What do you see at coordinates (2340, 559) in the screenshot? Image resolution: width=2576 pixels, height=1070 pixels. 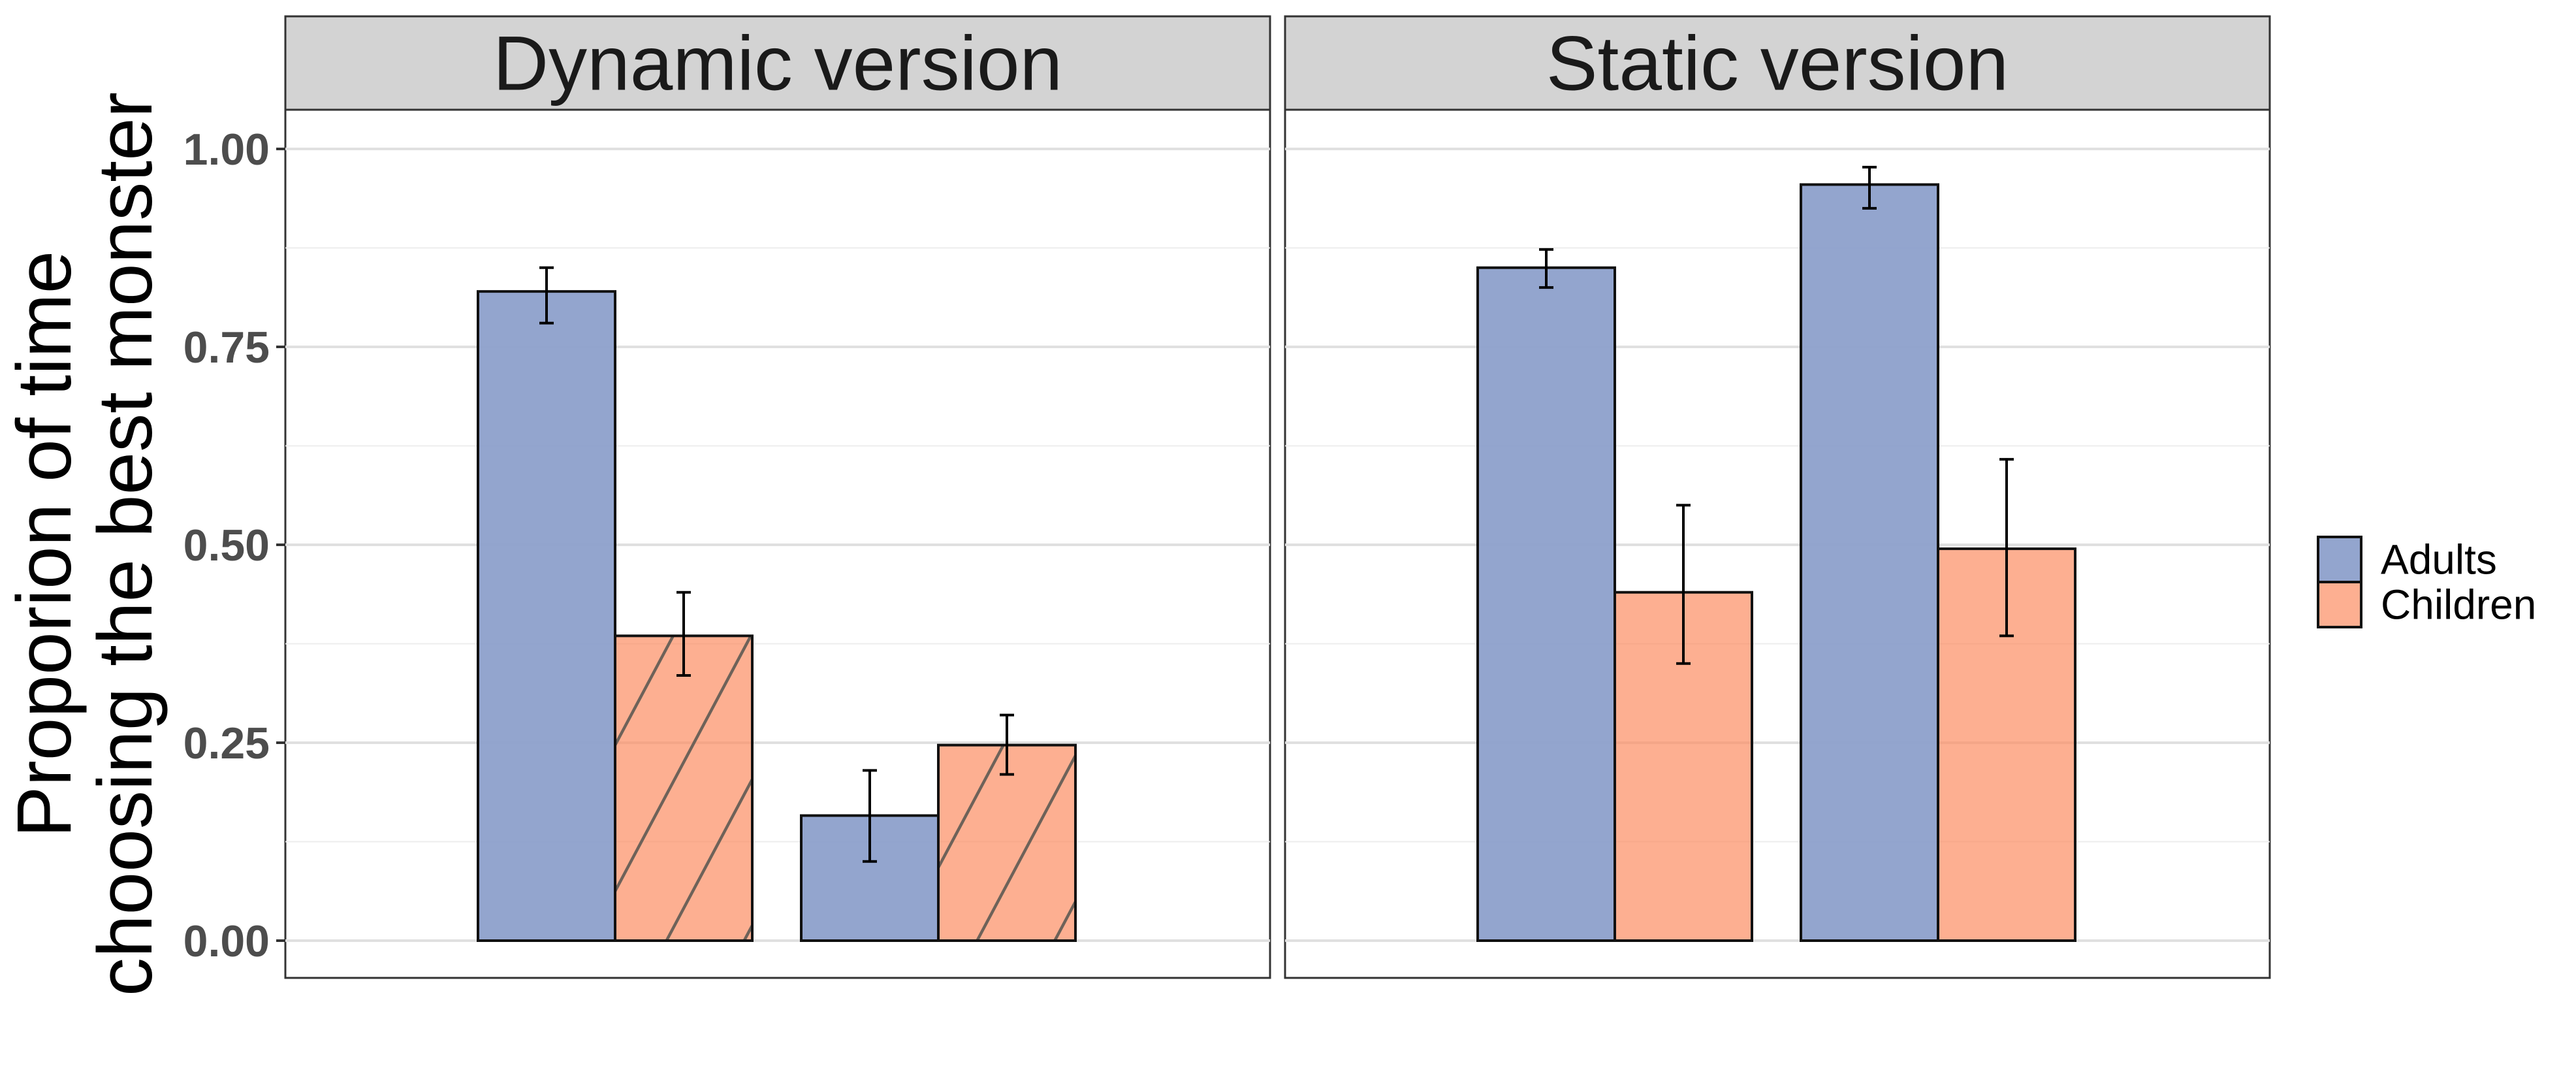 I see `legend-key-adults` at bounding box center [2340, 559].